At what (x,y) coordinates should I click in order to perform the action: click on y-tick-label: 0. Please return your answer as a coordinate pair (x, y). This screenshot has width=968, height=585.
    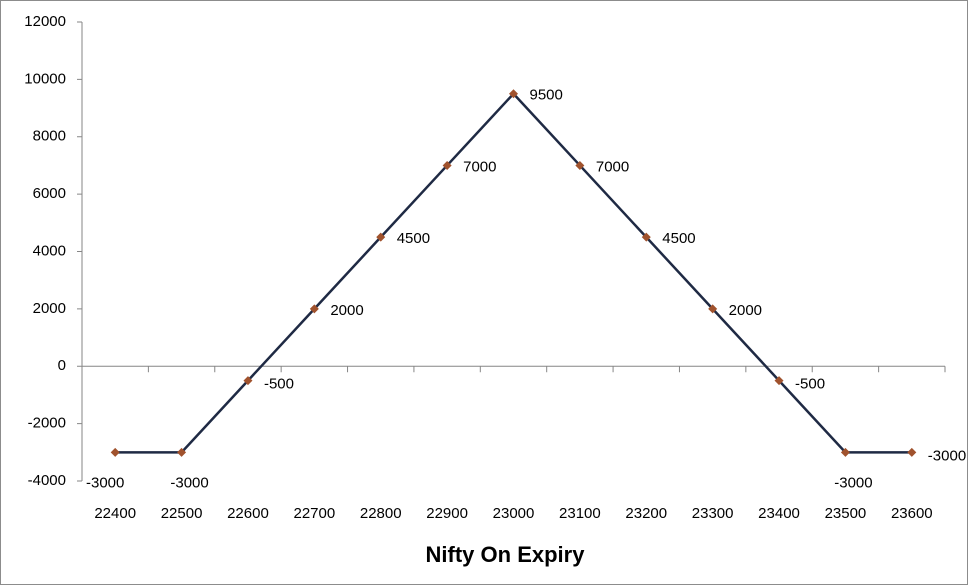
    Looking at the image, I should click on (62, 365).